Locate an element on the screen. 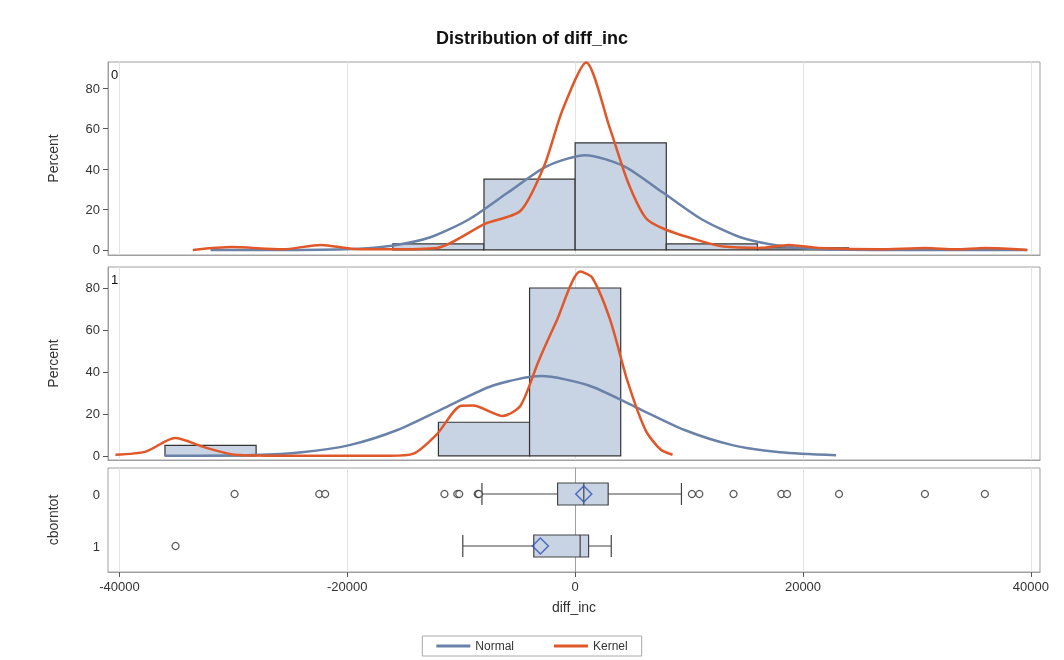  x-tick-label: -40000 is located at coordinates (119, 586).